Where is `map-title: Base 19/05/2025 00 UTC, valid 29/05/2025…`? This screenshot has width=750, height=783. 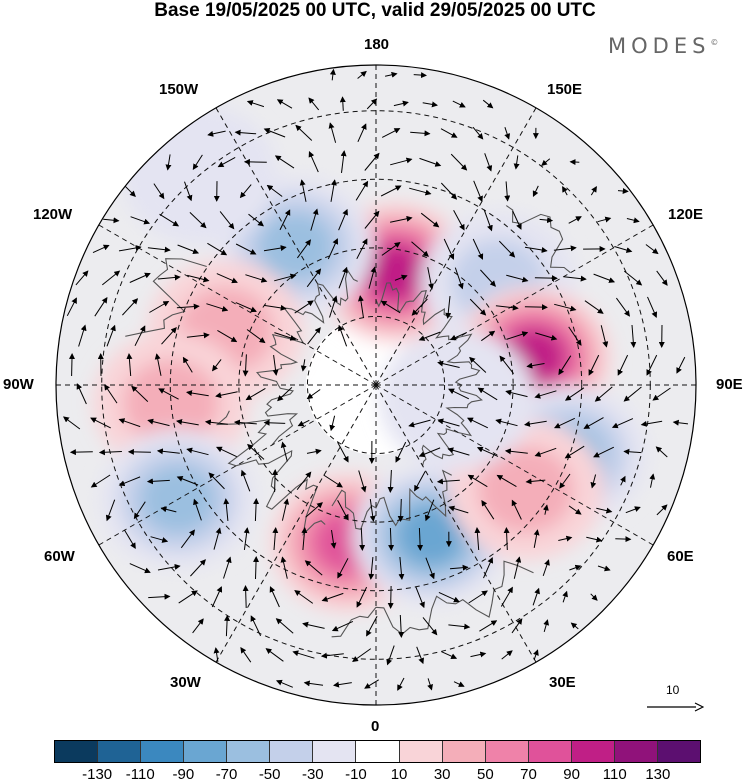 map-title: Base 19/05/2025 00 UTC, valid 29/05/2025… is located at coordinates (375, 10).